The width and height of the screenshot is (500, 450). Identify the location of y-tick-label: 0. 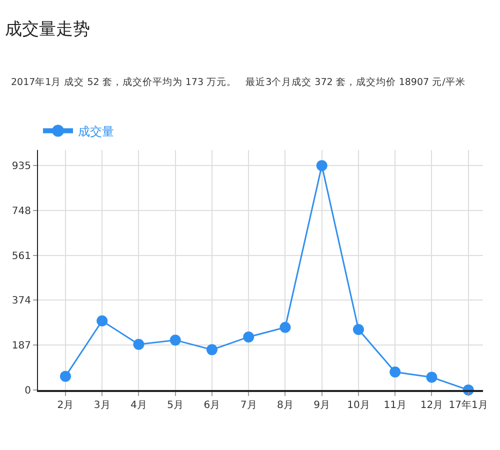
(27, 391).